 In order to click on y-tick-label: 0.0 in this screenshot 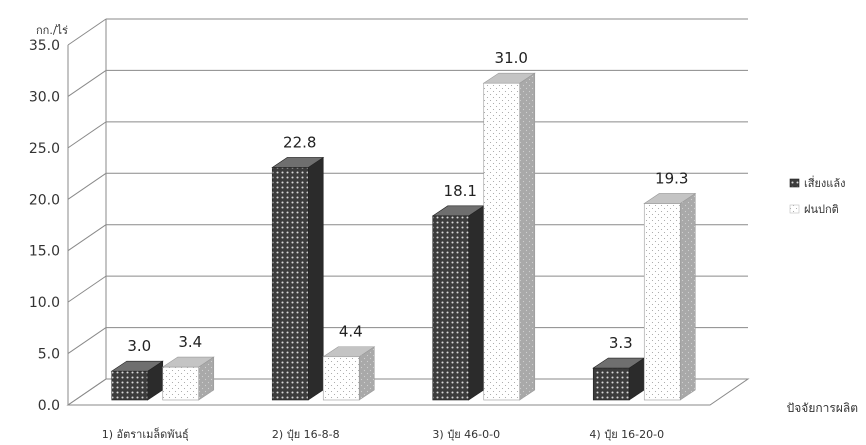, I will do `click(49, 406)`.